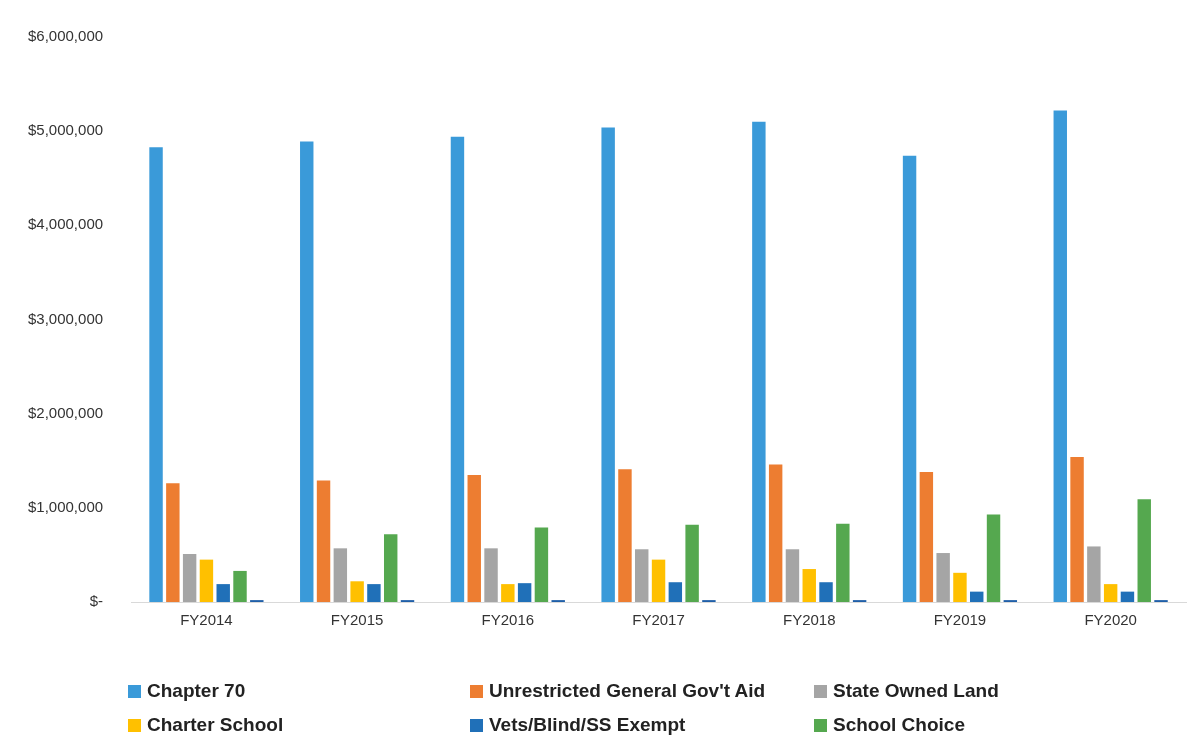 The width and height of the screenshot is (1196, 740). Describe the element at coordinates (96, 601) in the screenshot. I see `y-tick-label: $-` at that location.